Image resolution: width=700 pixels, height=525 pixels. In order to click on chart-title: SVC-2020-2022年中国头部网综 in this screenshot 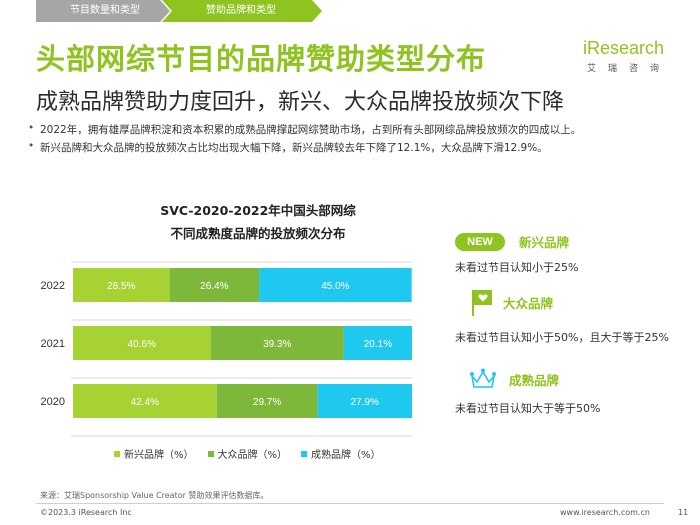, I will do `click(258, 210)`.